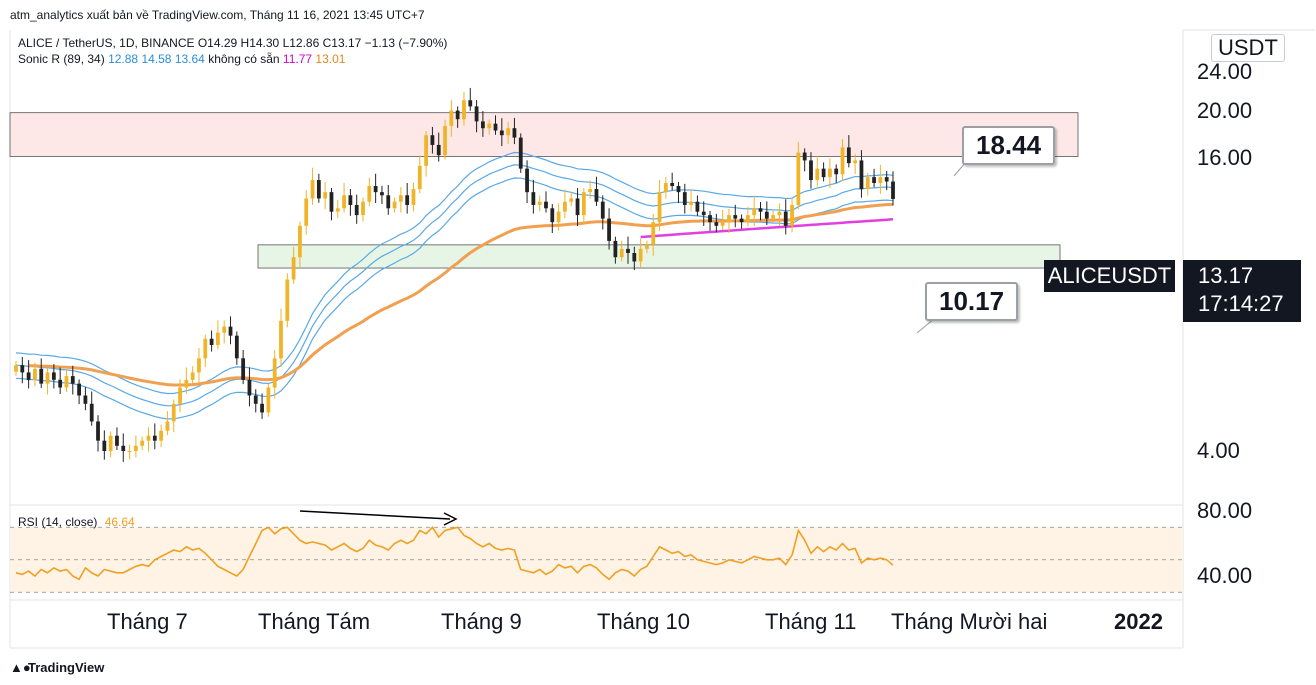 The width and height of the screenshot is (1316, 685). I want to click on price-tick-label: 4.00, so click(1218, 450).